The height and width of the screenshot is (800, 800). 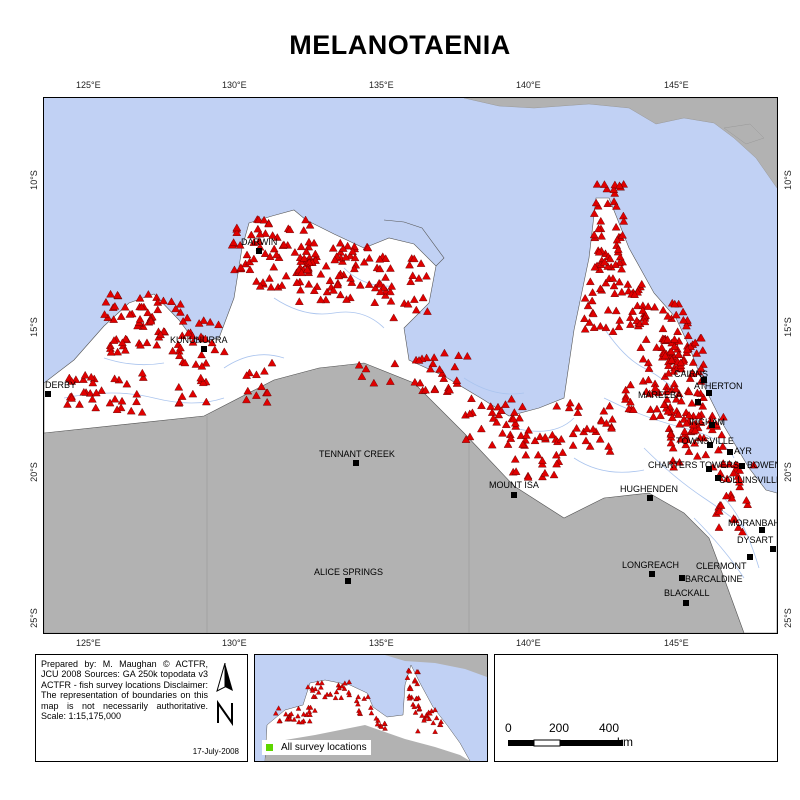 What do you see at coordinates (787, 327) in the screenshot?
I see `lat-tick-right-15: 15°S` at bounding box center [787, 327].